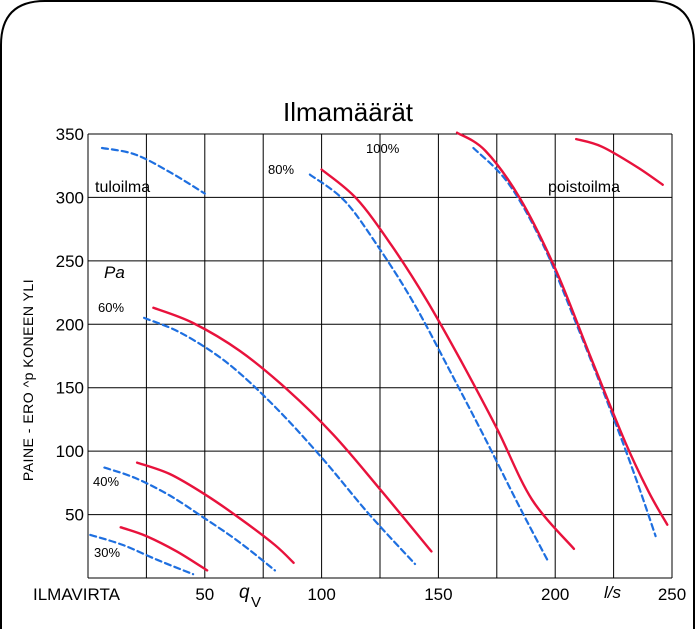 The height and width of the screenshot is (629, 695). I want to click on x-unit-label: l/s, so click(613, 592).